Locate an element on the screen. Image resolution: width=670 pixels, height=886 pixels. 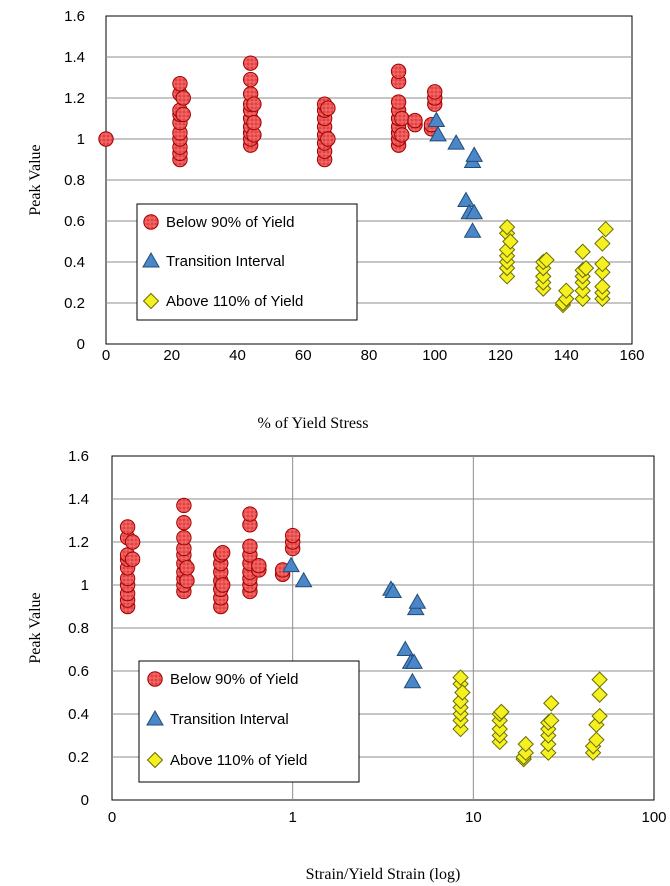
legend-label: Below 90% of Yield is located at coordinates (230, 222).